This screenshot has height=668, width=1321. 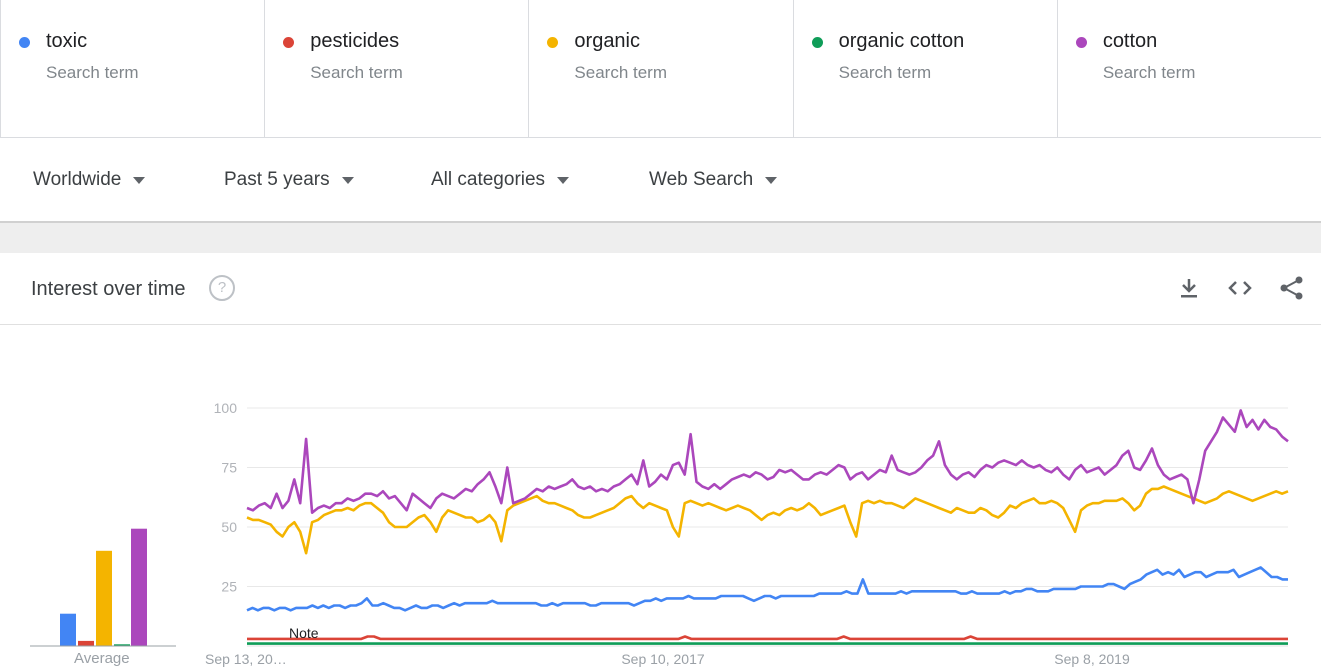 I want to click on help-icon: ?, so click(x=222, y=288).